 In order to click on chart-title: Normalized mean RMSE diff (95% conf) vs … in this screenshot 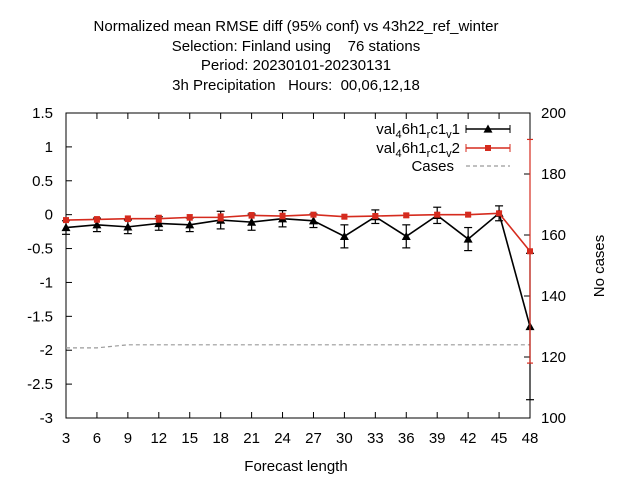, I will do `click(296, 56)`.